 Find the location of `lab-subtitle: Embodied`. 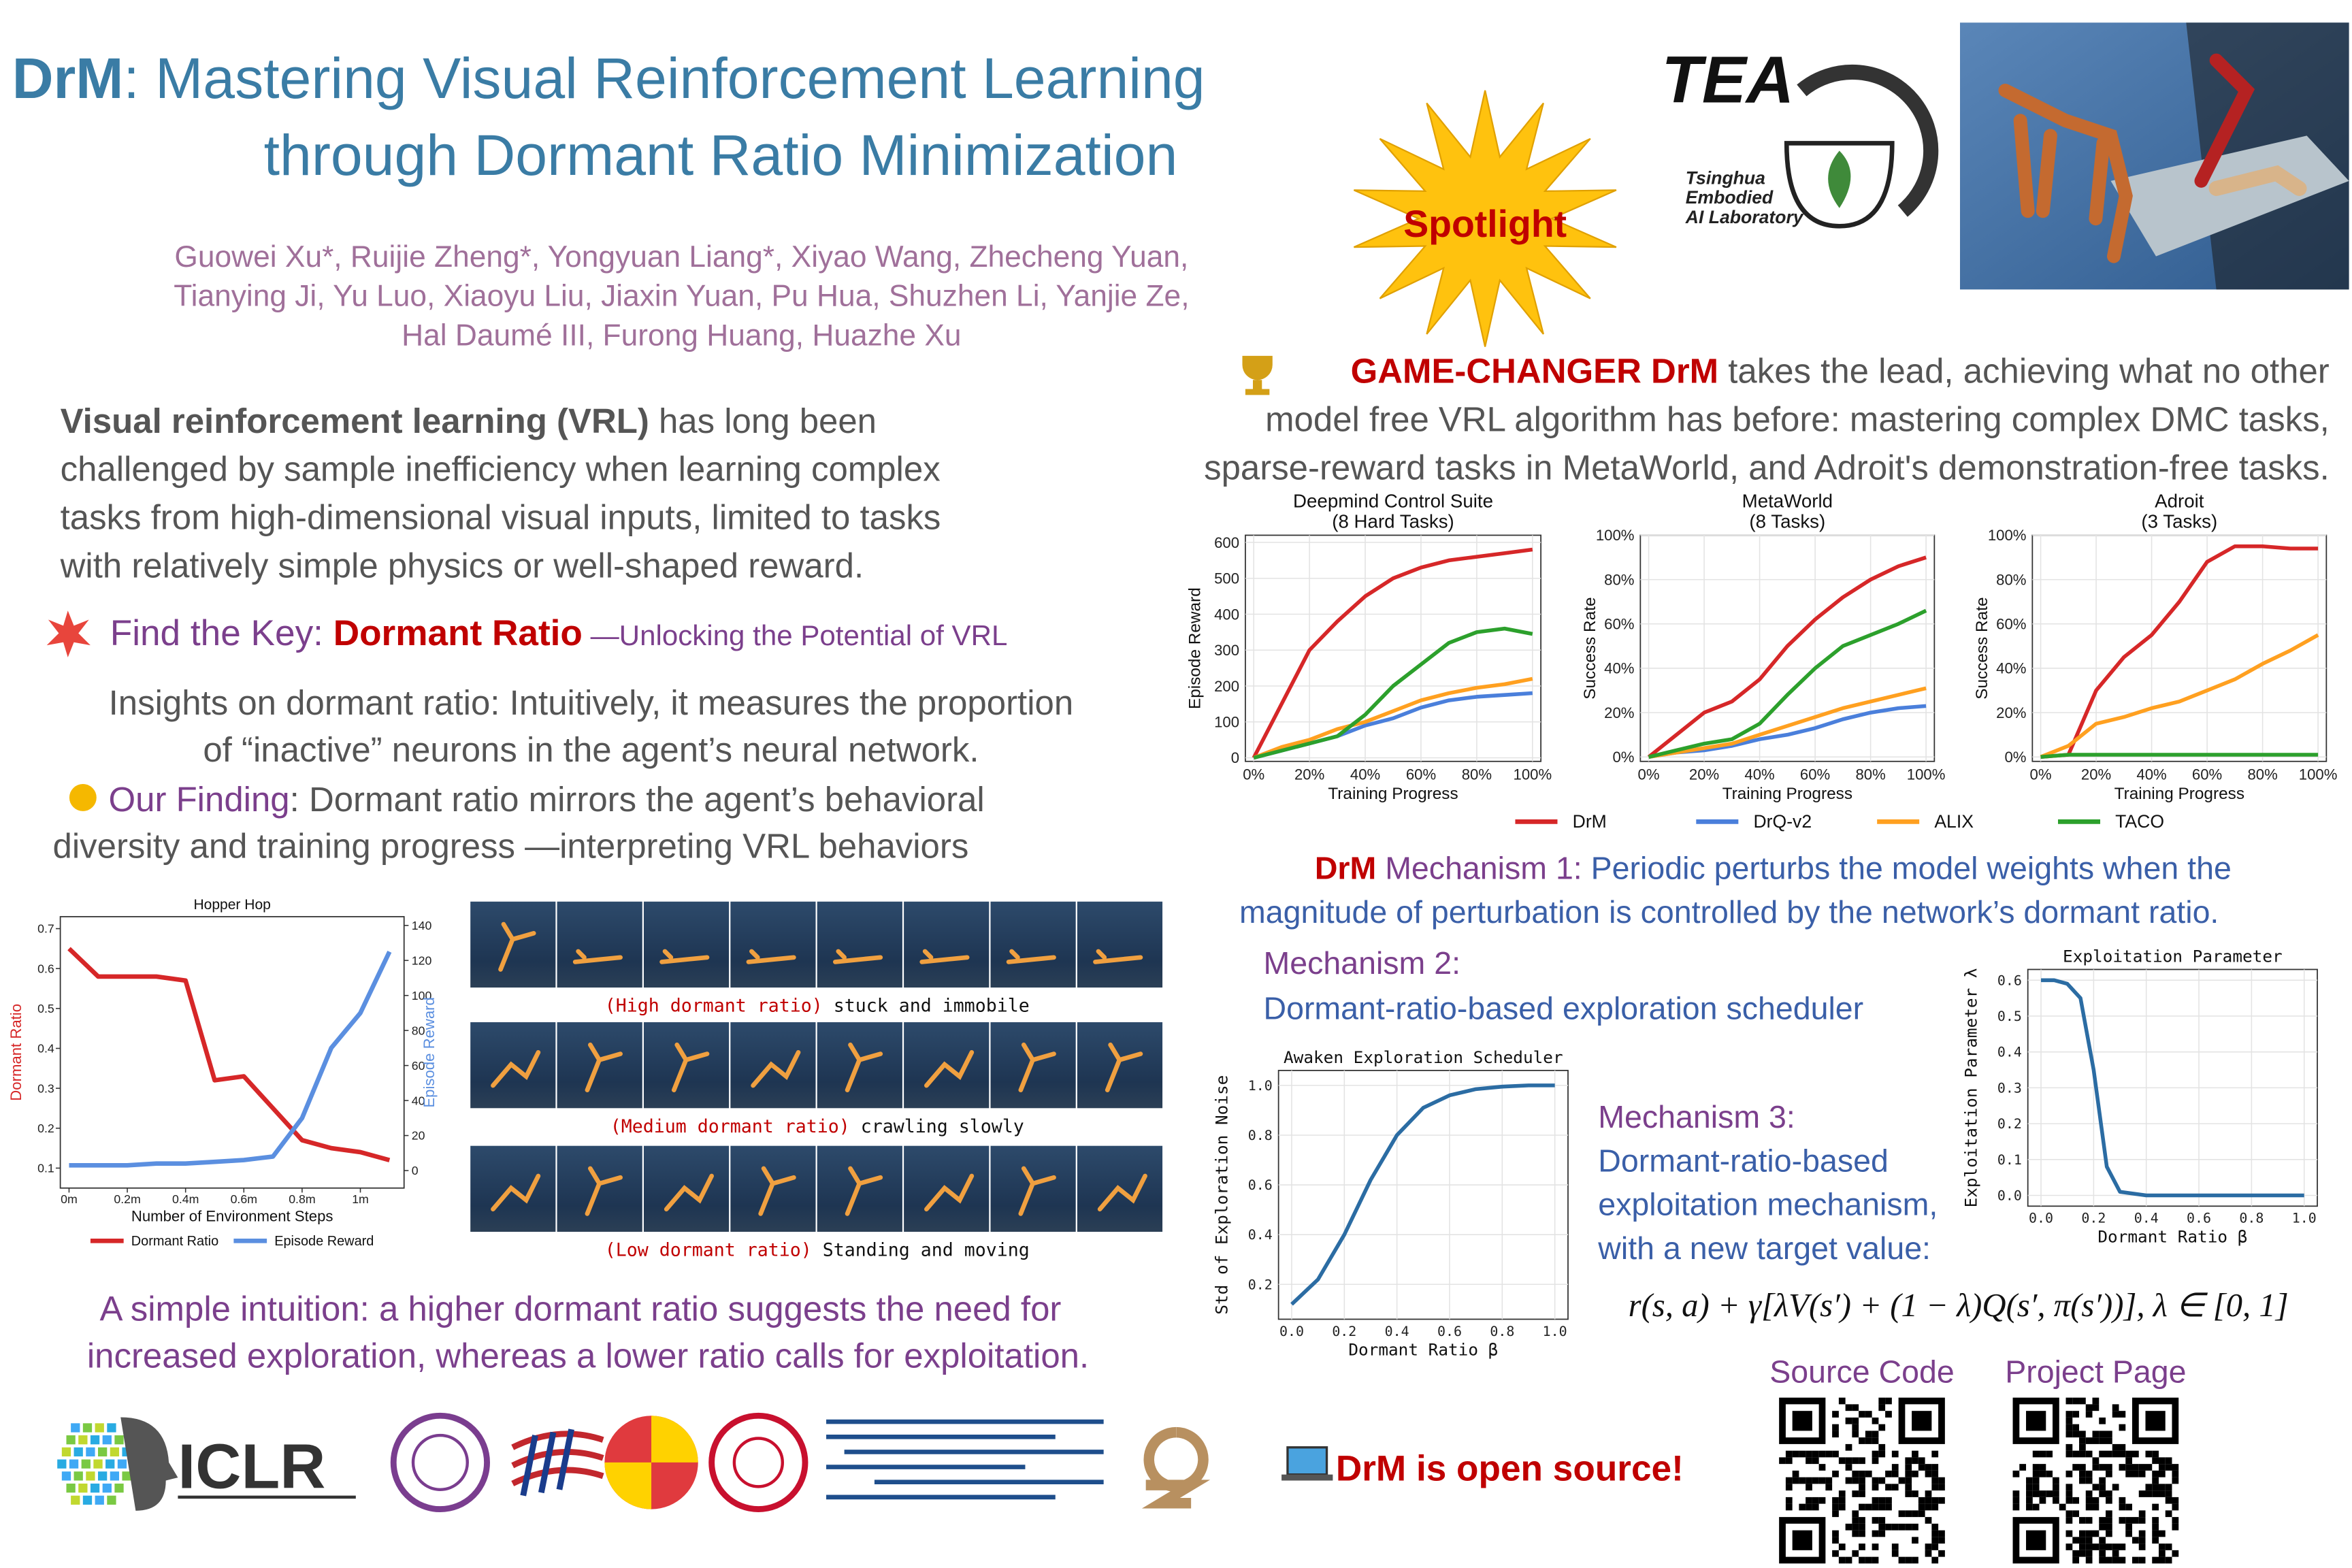

lab-subtitle: Embodied is located at coordinates (1730, 198).